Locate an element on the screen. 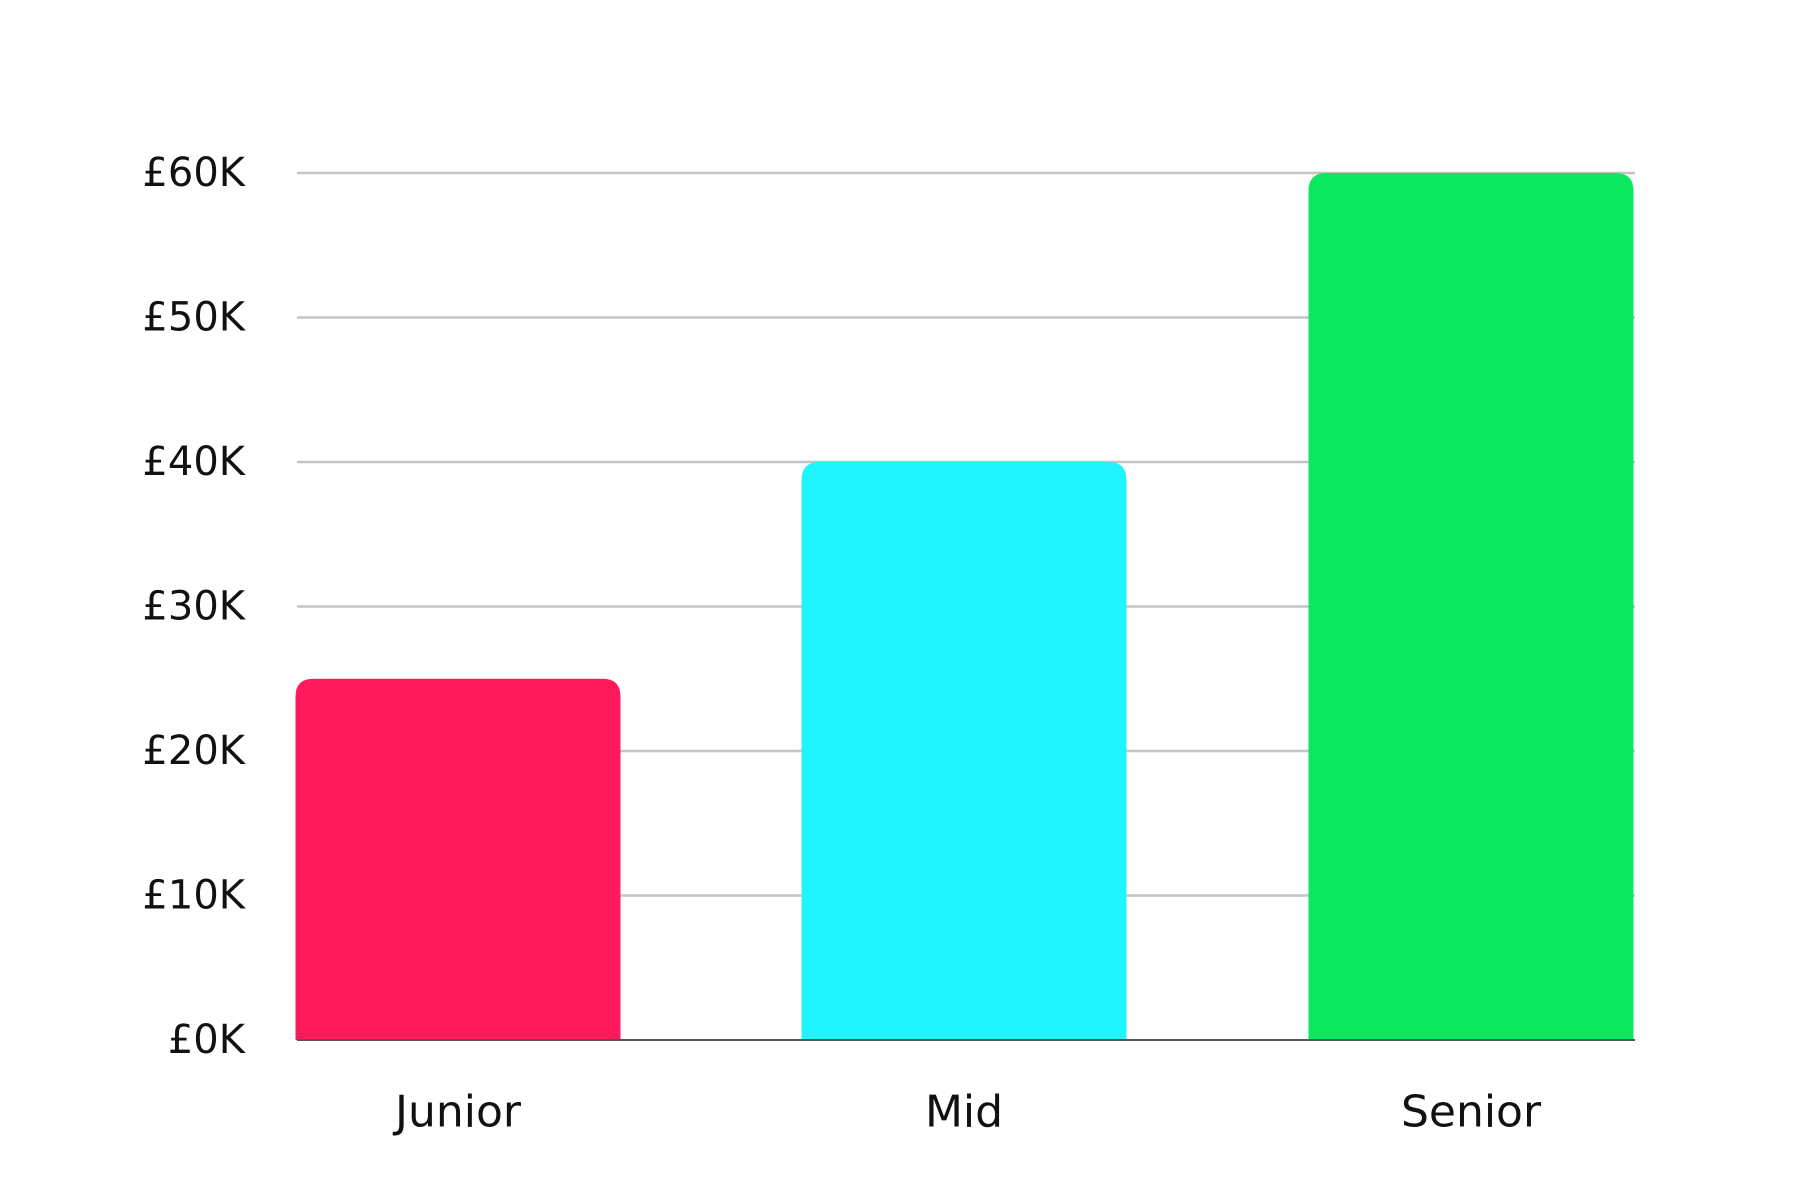 This screenshot has width=1800, height=1204. y-tick-label: £50K is located at coordinates (194, 318).